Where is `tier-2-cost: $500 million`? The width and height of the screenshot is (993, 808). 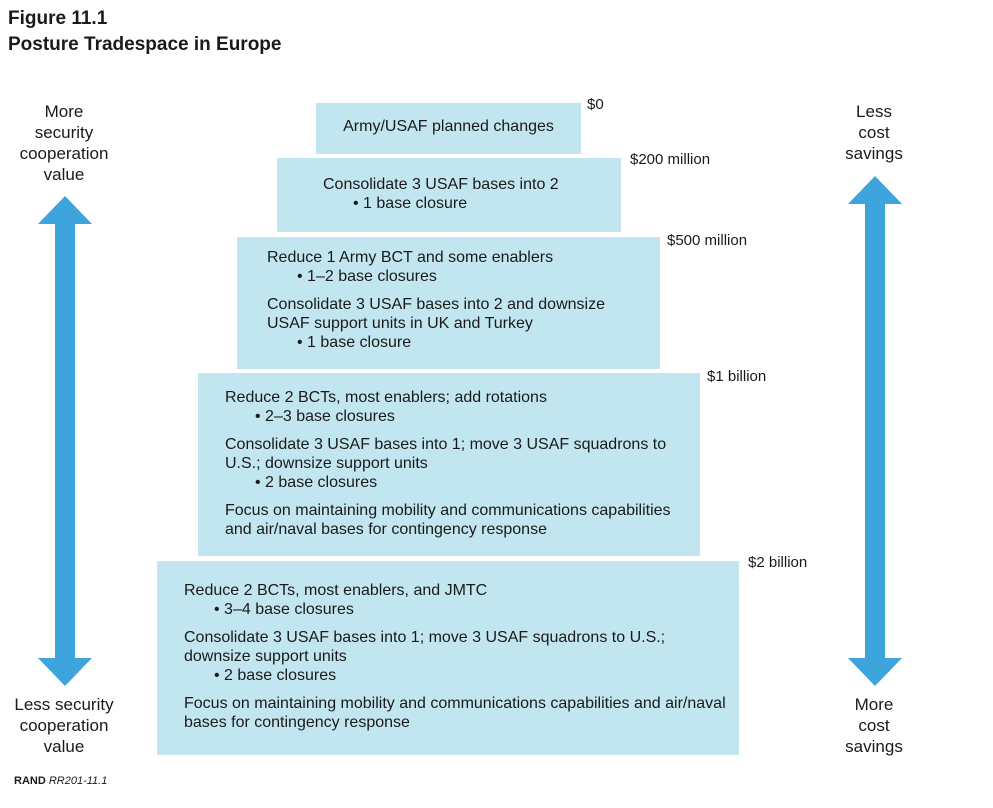
tier-2-cost: $500 million is located at coordinates (707, 240).